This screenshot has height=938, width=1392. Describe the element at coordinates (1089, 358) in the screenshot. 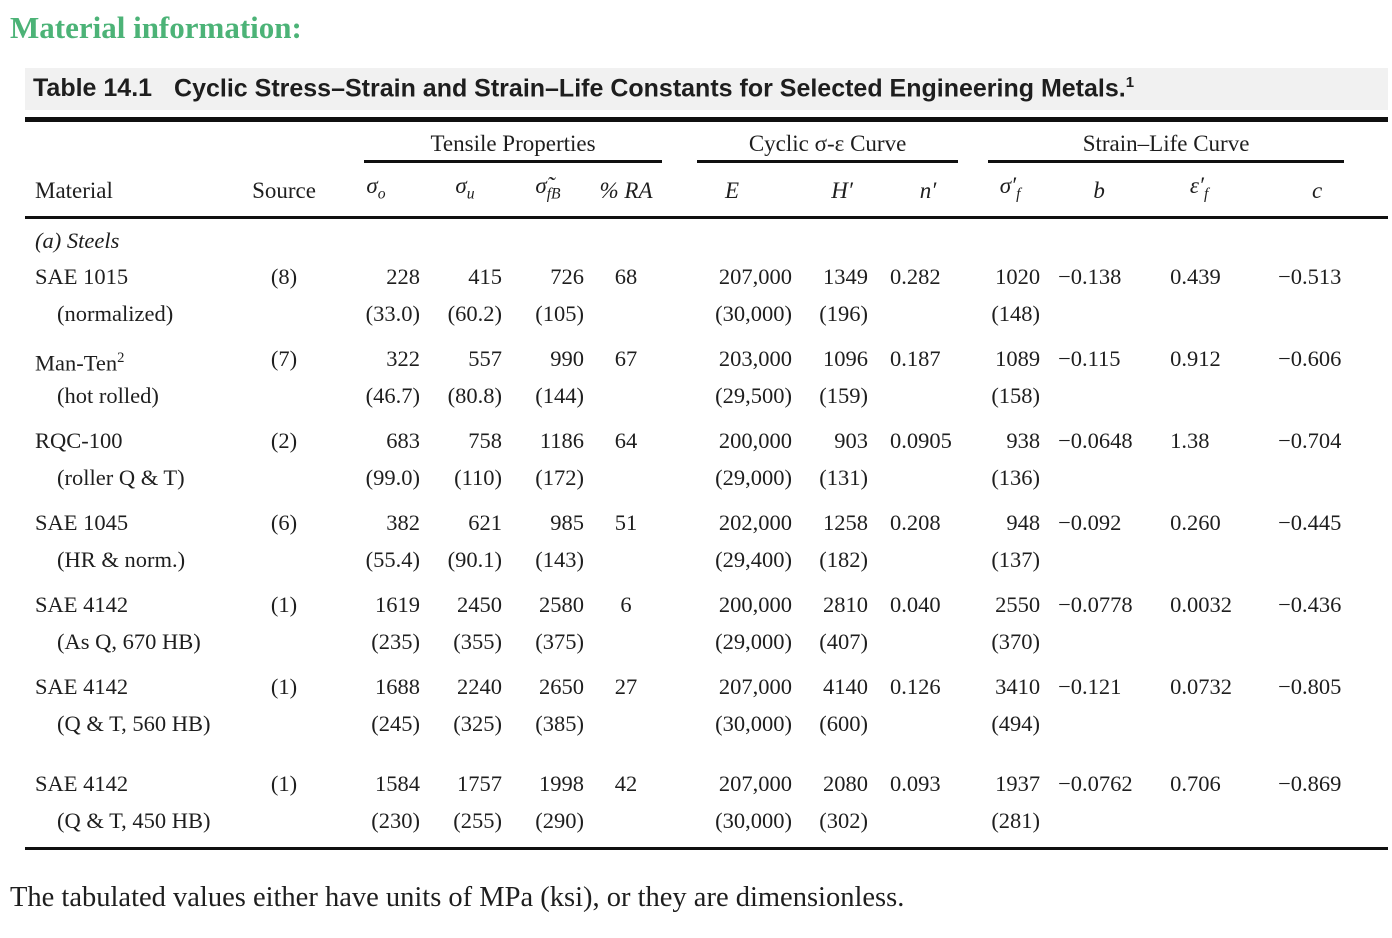

I see `value: −0.115` at that location.